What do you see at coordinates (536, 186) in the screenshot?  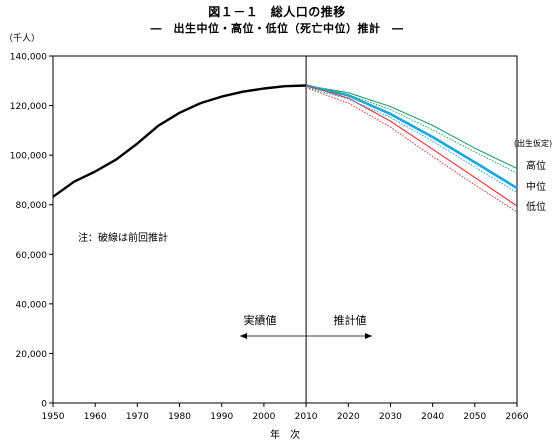 I see `series-end-label: 中位` at bounding box center [536, 186].